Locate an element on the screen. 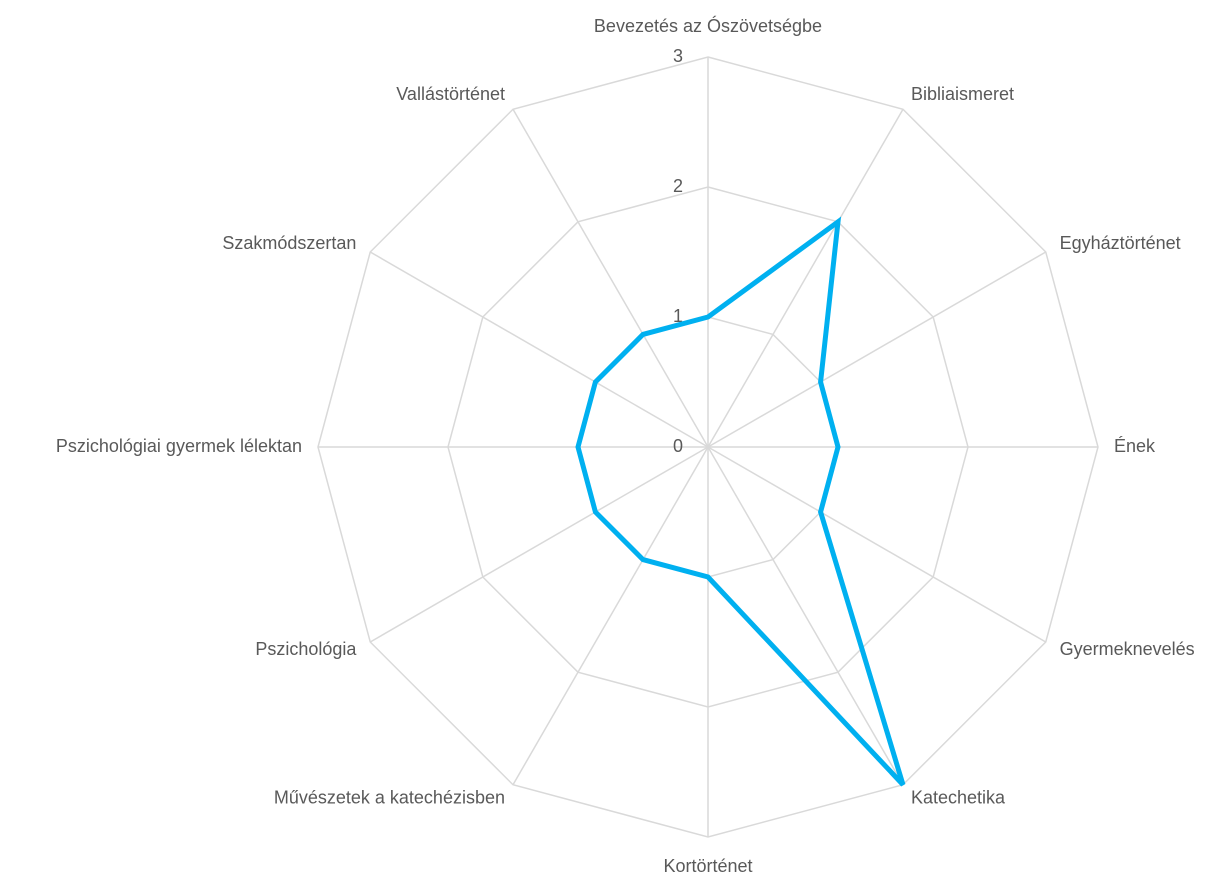 This screenshot has height=877, width=1224. r-tick-label: 0 is located at coordinates (678, 446).